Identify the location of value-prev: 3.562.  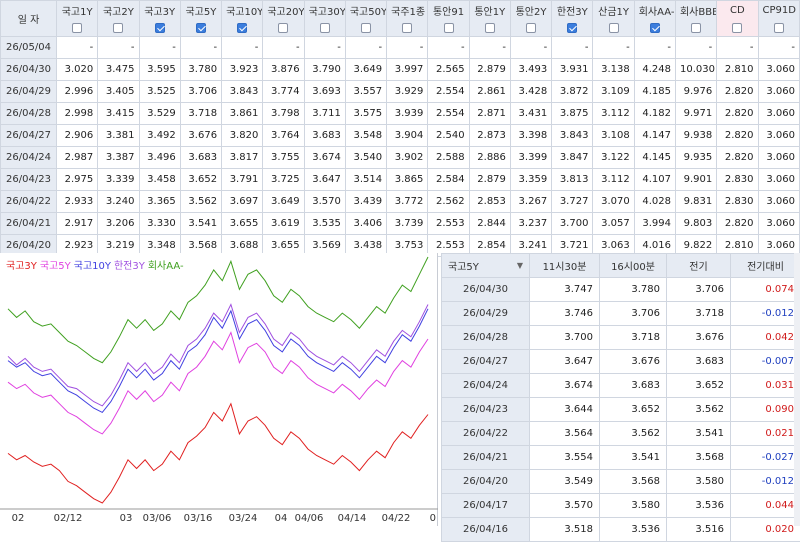
(699, 410).